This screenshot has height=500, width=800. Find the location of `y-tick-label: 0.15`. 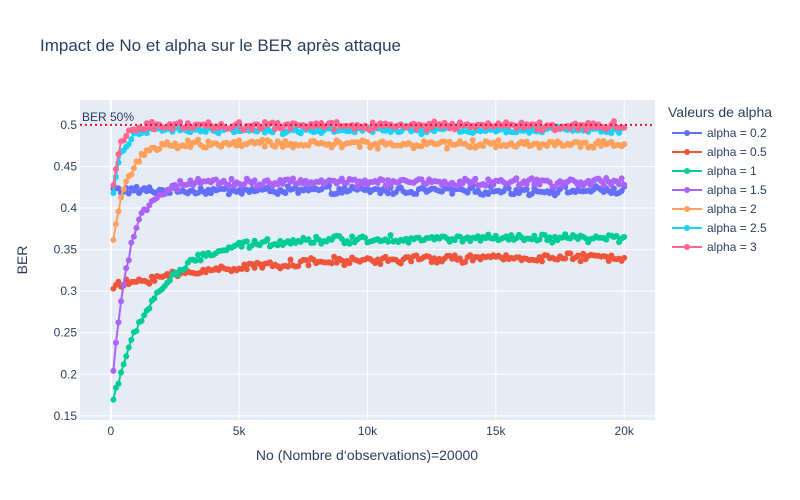

y-tick-label: 0.15 is located at coordinates (66, 416).